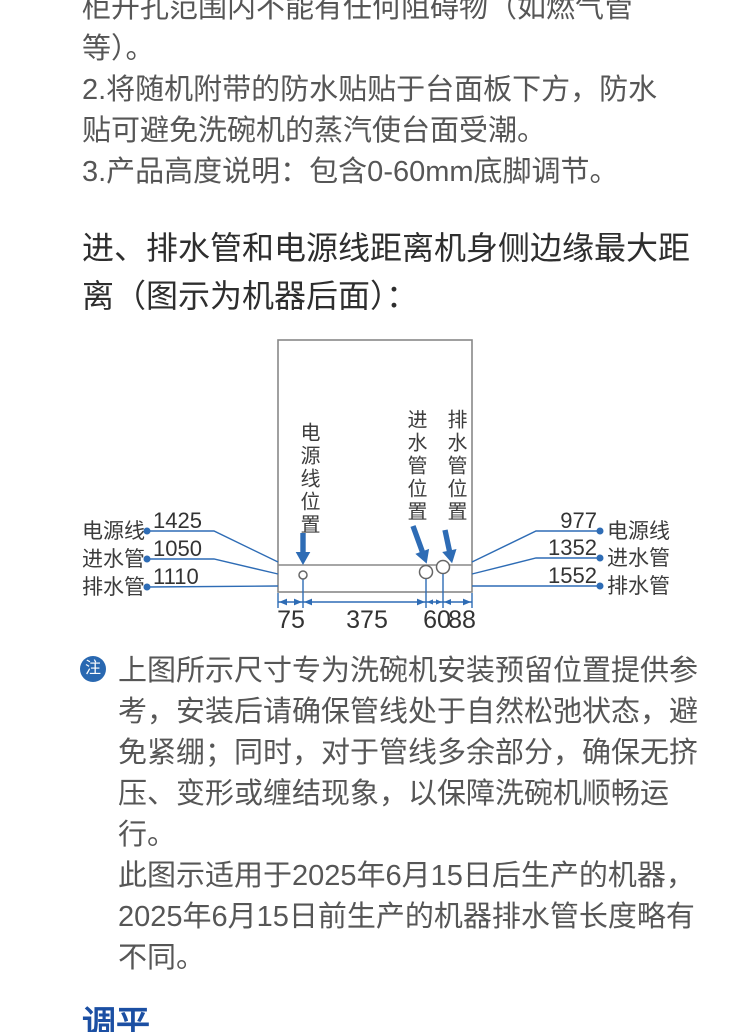 The image size is (750, 1032). I want to click on dimension-arrowheads, so click(375, 602).